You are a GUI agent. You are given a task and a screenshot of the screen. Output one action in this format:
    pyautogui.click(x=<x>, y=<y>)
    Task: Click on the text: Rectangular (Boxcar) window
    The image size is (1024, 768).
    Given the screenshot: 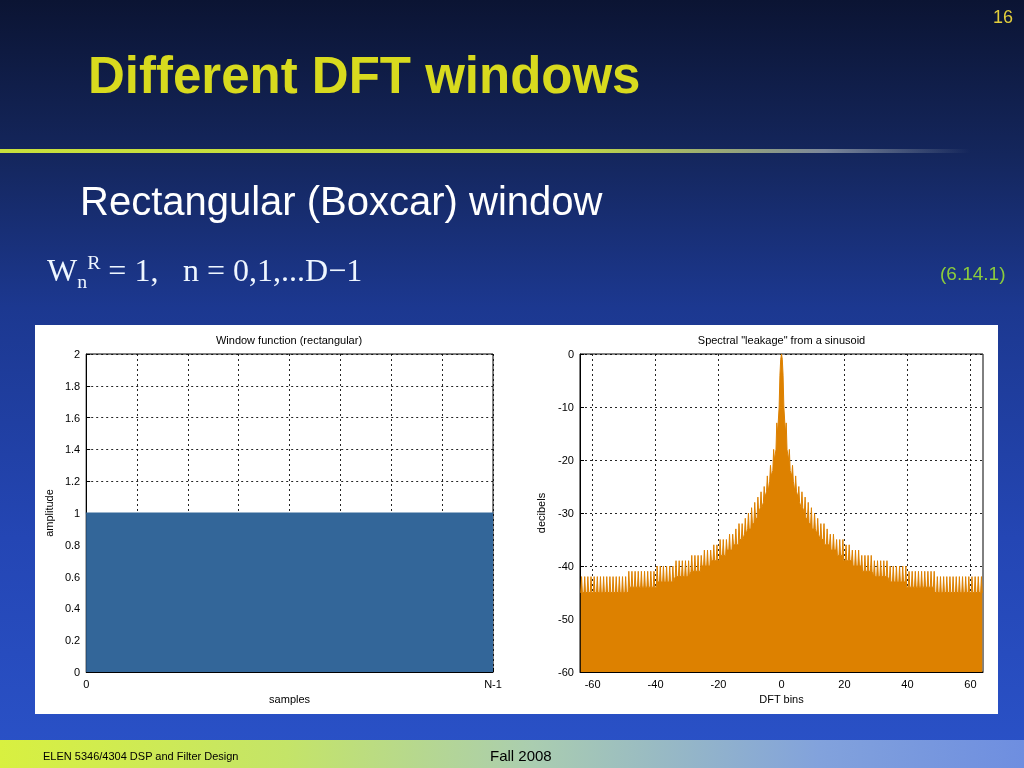 What is the action you would take?
    pyautogui.click(x=341, y=201)
    